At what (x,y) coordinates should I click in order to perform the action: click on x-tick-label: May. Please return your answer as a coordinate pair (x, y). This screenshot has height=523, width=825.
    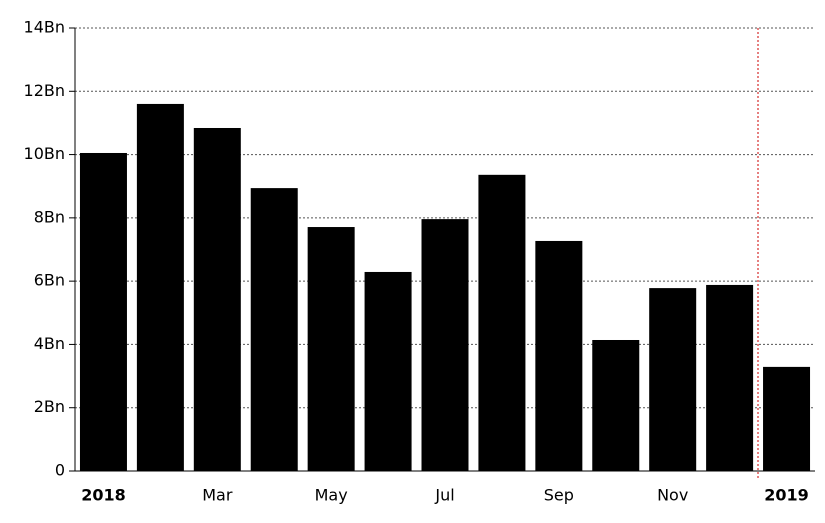
    Looking at the image, I should click on (331, 495).